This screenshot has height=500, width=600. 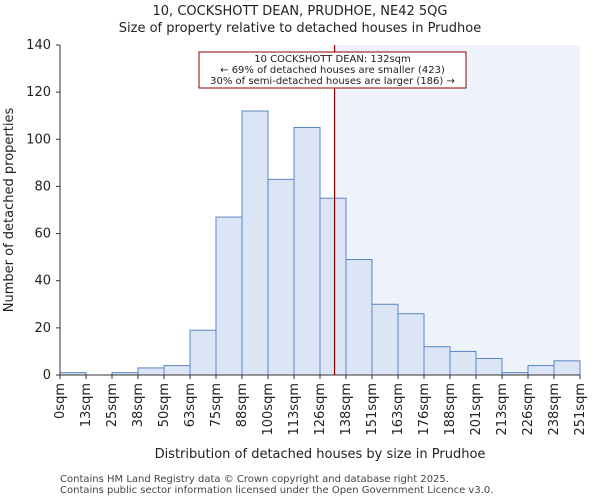 What do you see at coordinates (47, 375) in the screenshot?
I see `y-tick-label: 0` at bounding box center [47, 375].